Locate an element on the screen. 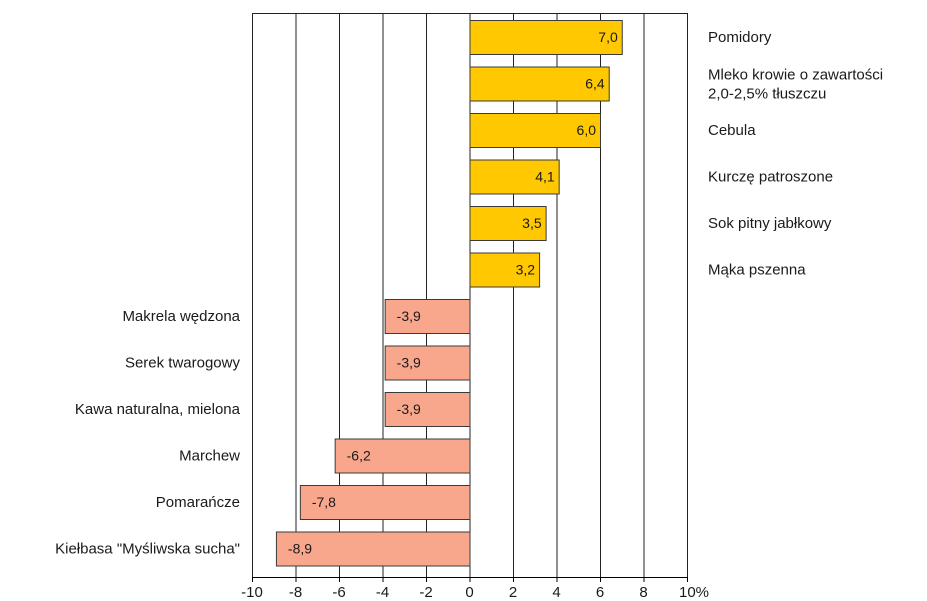 The image size is (927, 601). category-label: Pomarańcze is located at coordinates (198, 502).